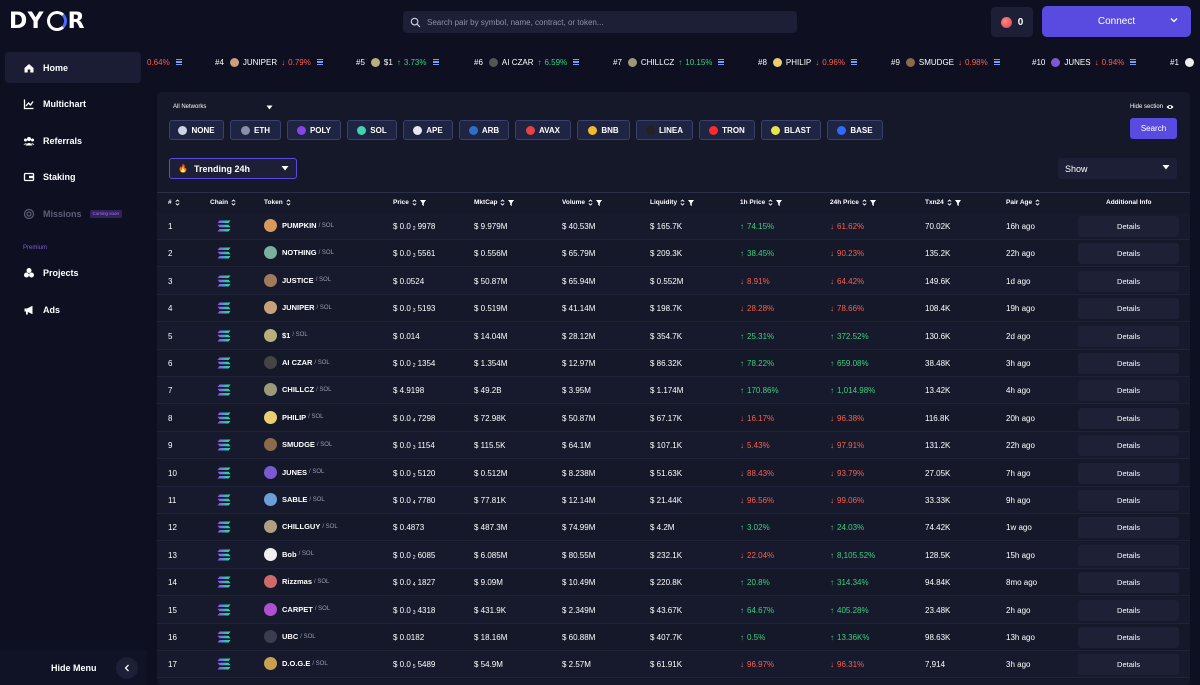  What do you see at coordinates (945, 62) in the screenshot?
I see `ticker-item: #9 SMUDGE ↓ 0.98%` at bounding box center [945, 62].